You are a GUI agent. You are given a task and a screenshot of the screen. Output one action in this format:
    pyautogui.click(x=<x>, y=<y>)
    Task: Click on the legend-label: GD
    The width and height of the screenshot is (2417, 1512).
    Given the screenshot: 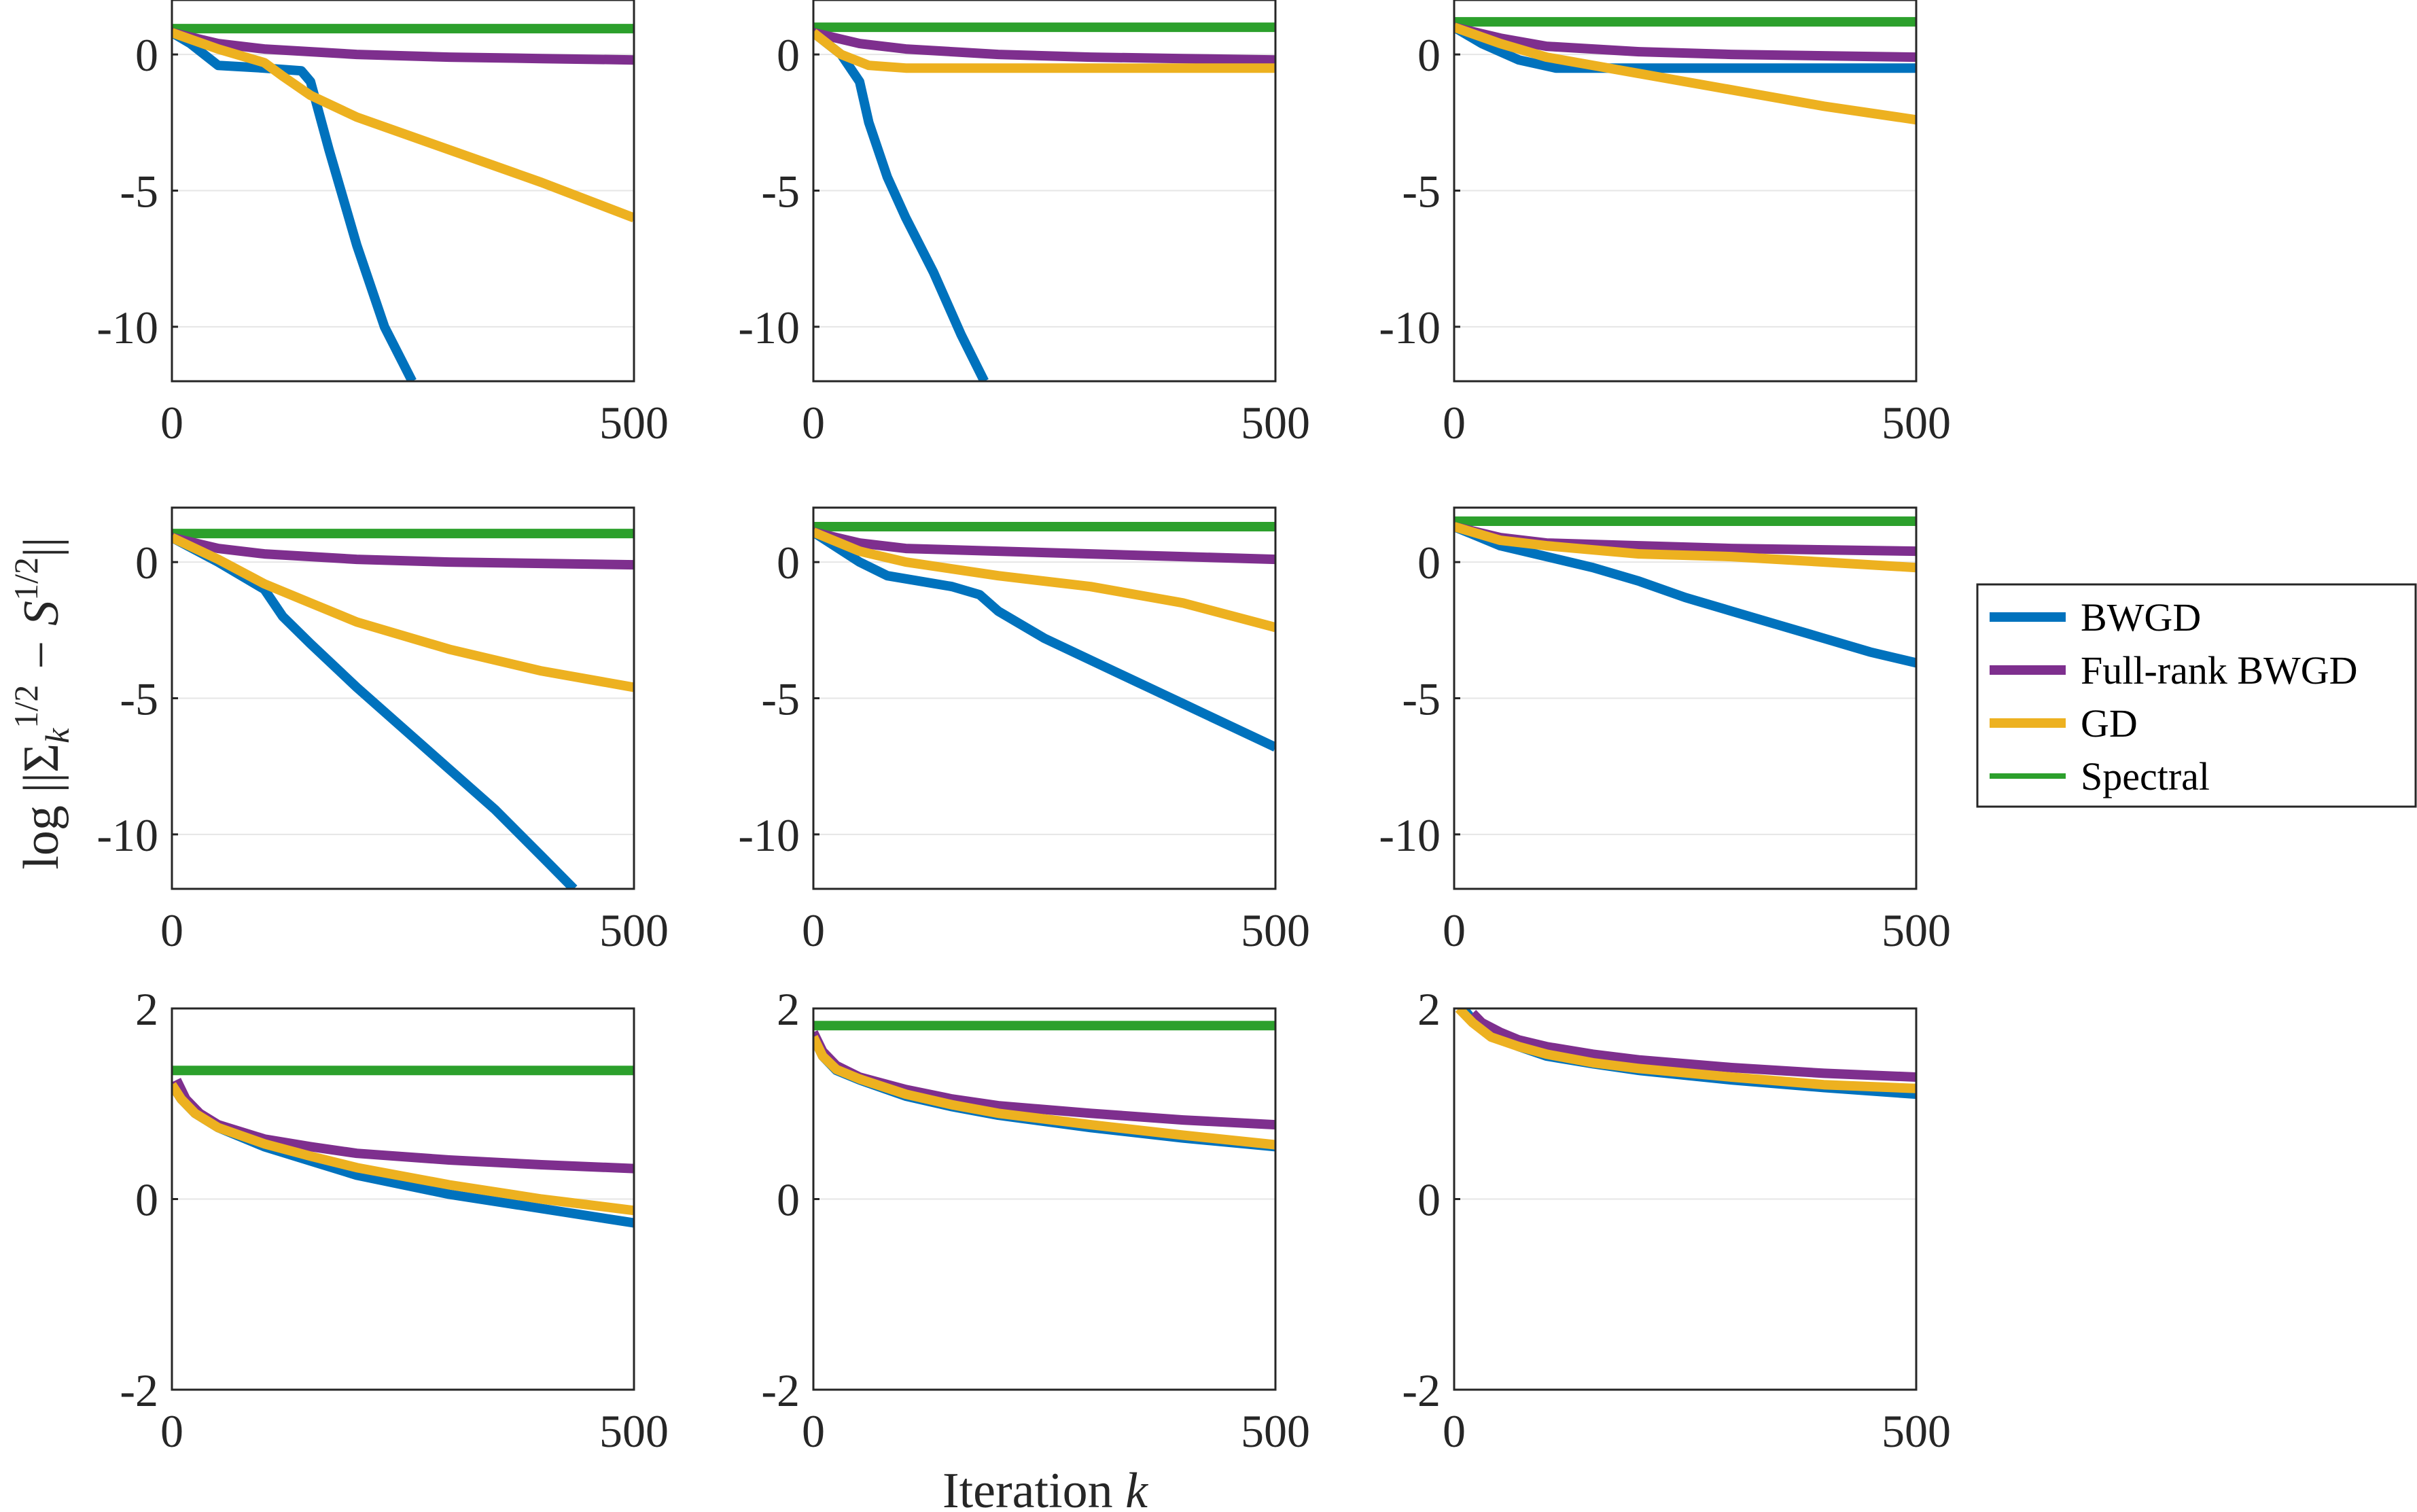 What is the action you would take?
    pyautogui.click(x=2109, y=723)
    